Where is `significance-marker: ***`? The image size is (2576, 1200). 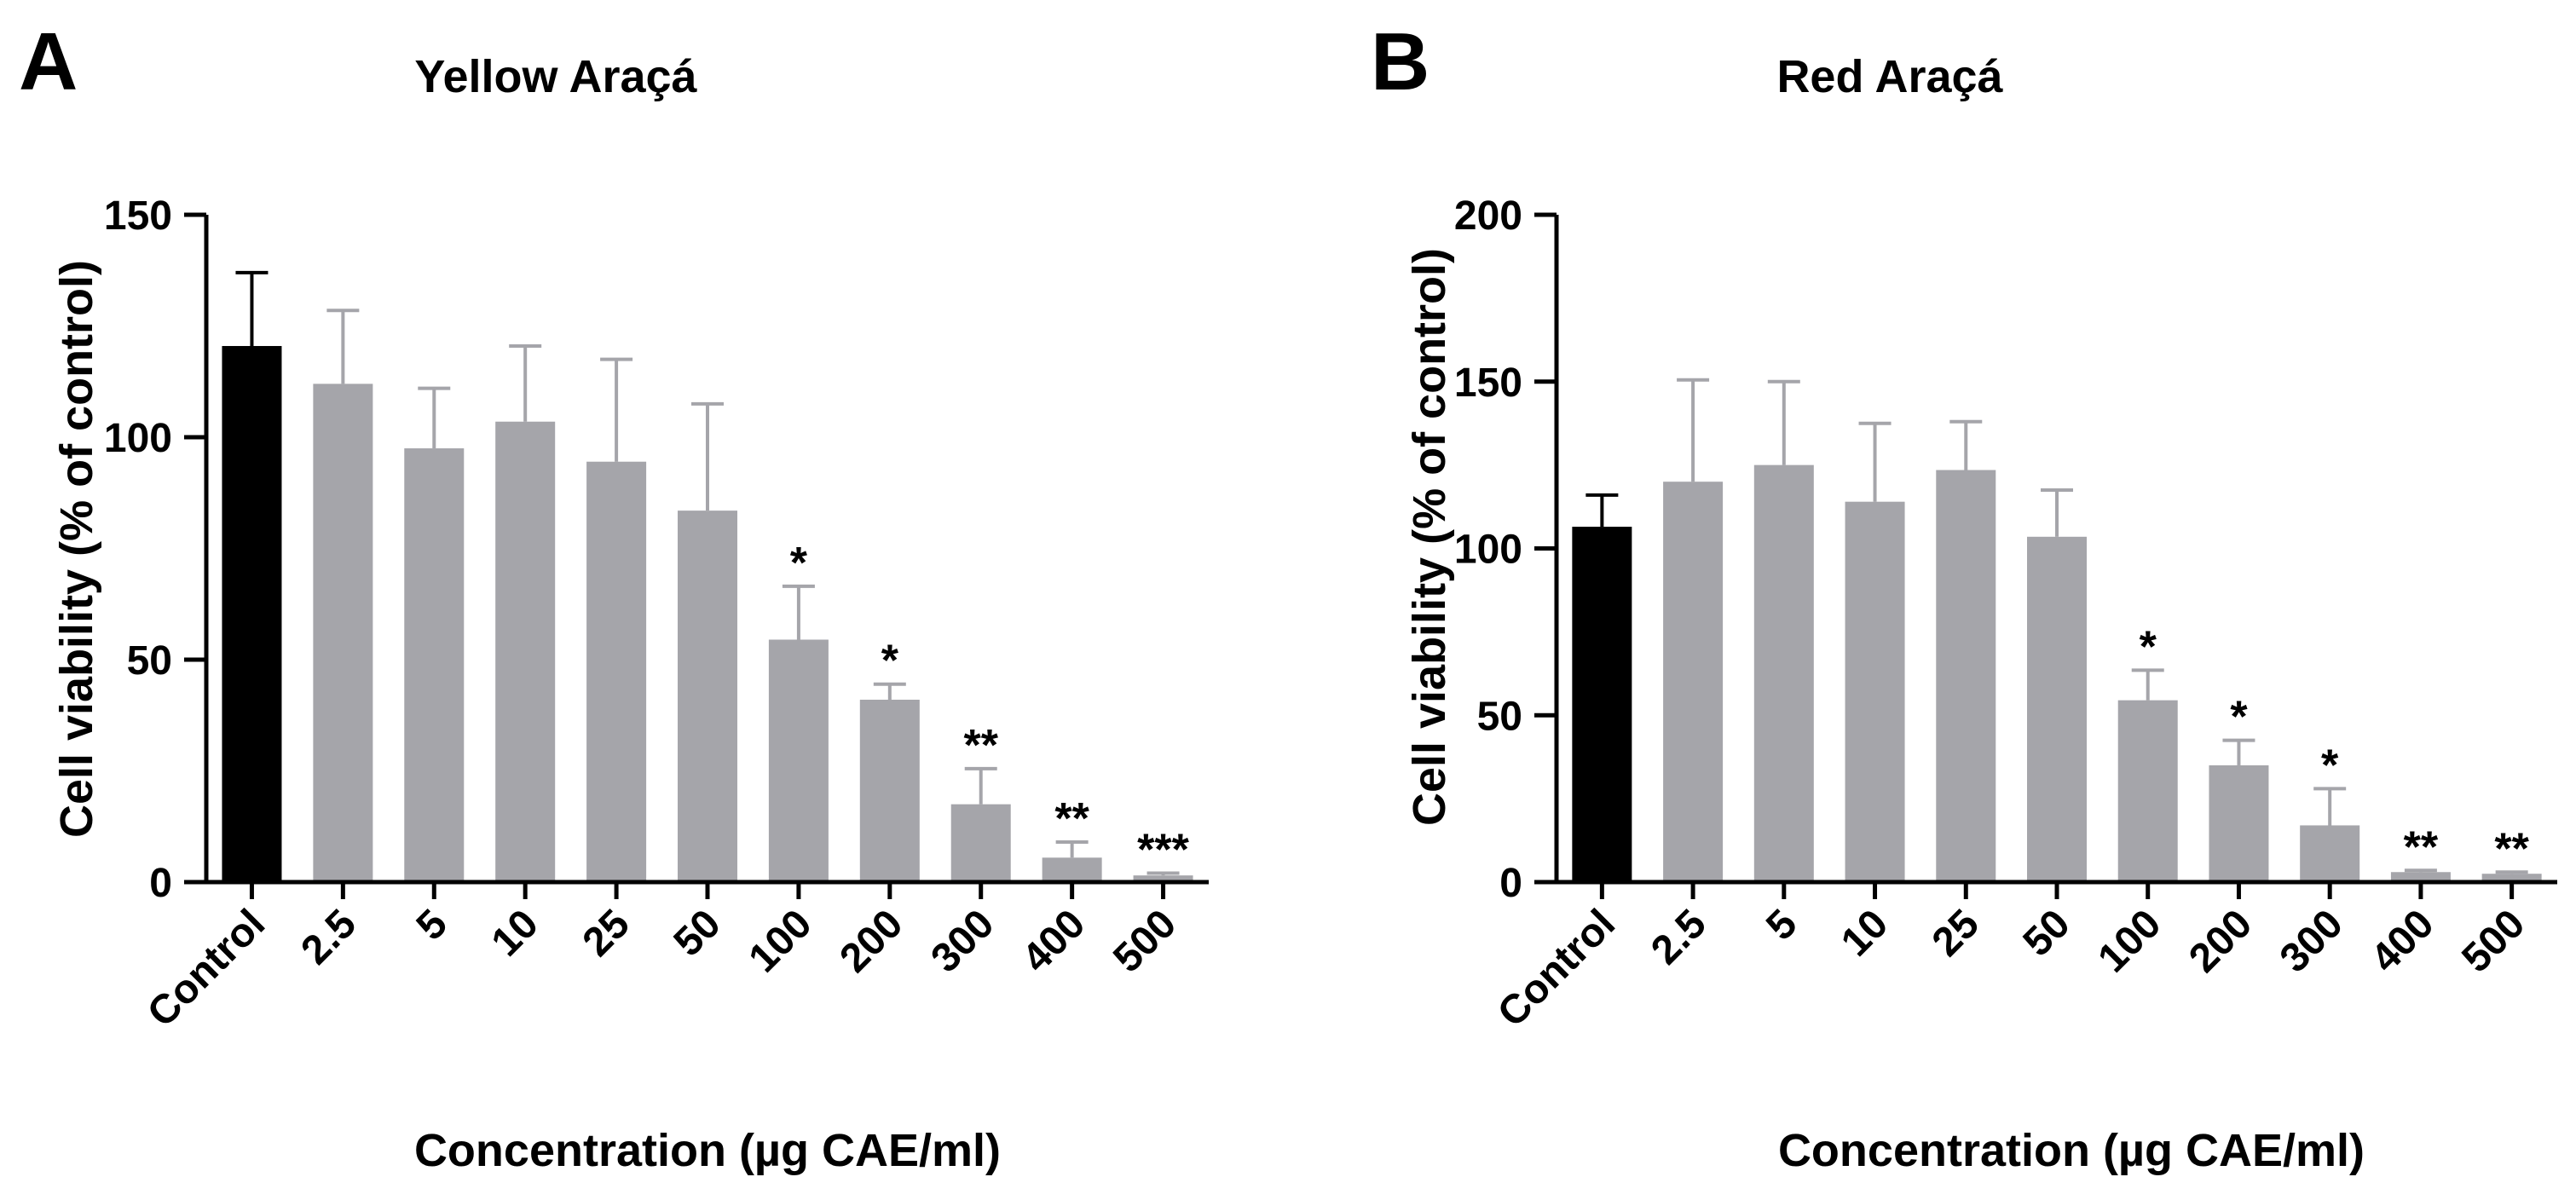
significance-marker: *** is located at coordinates (1163, 850).